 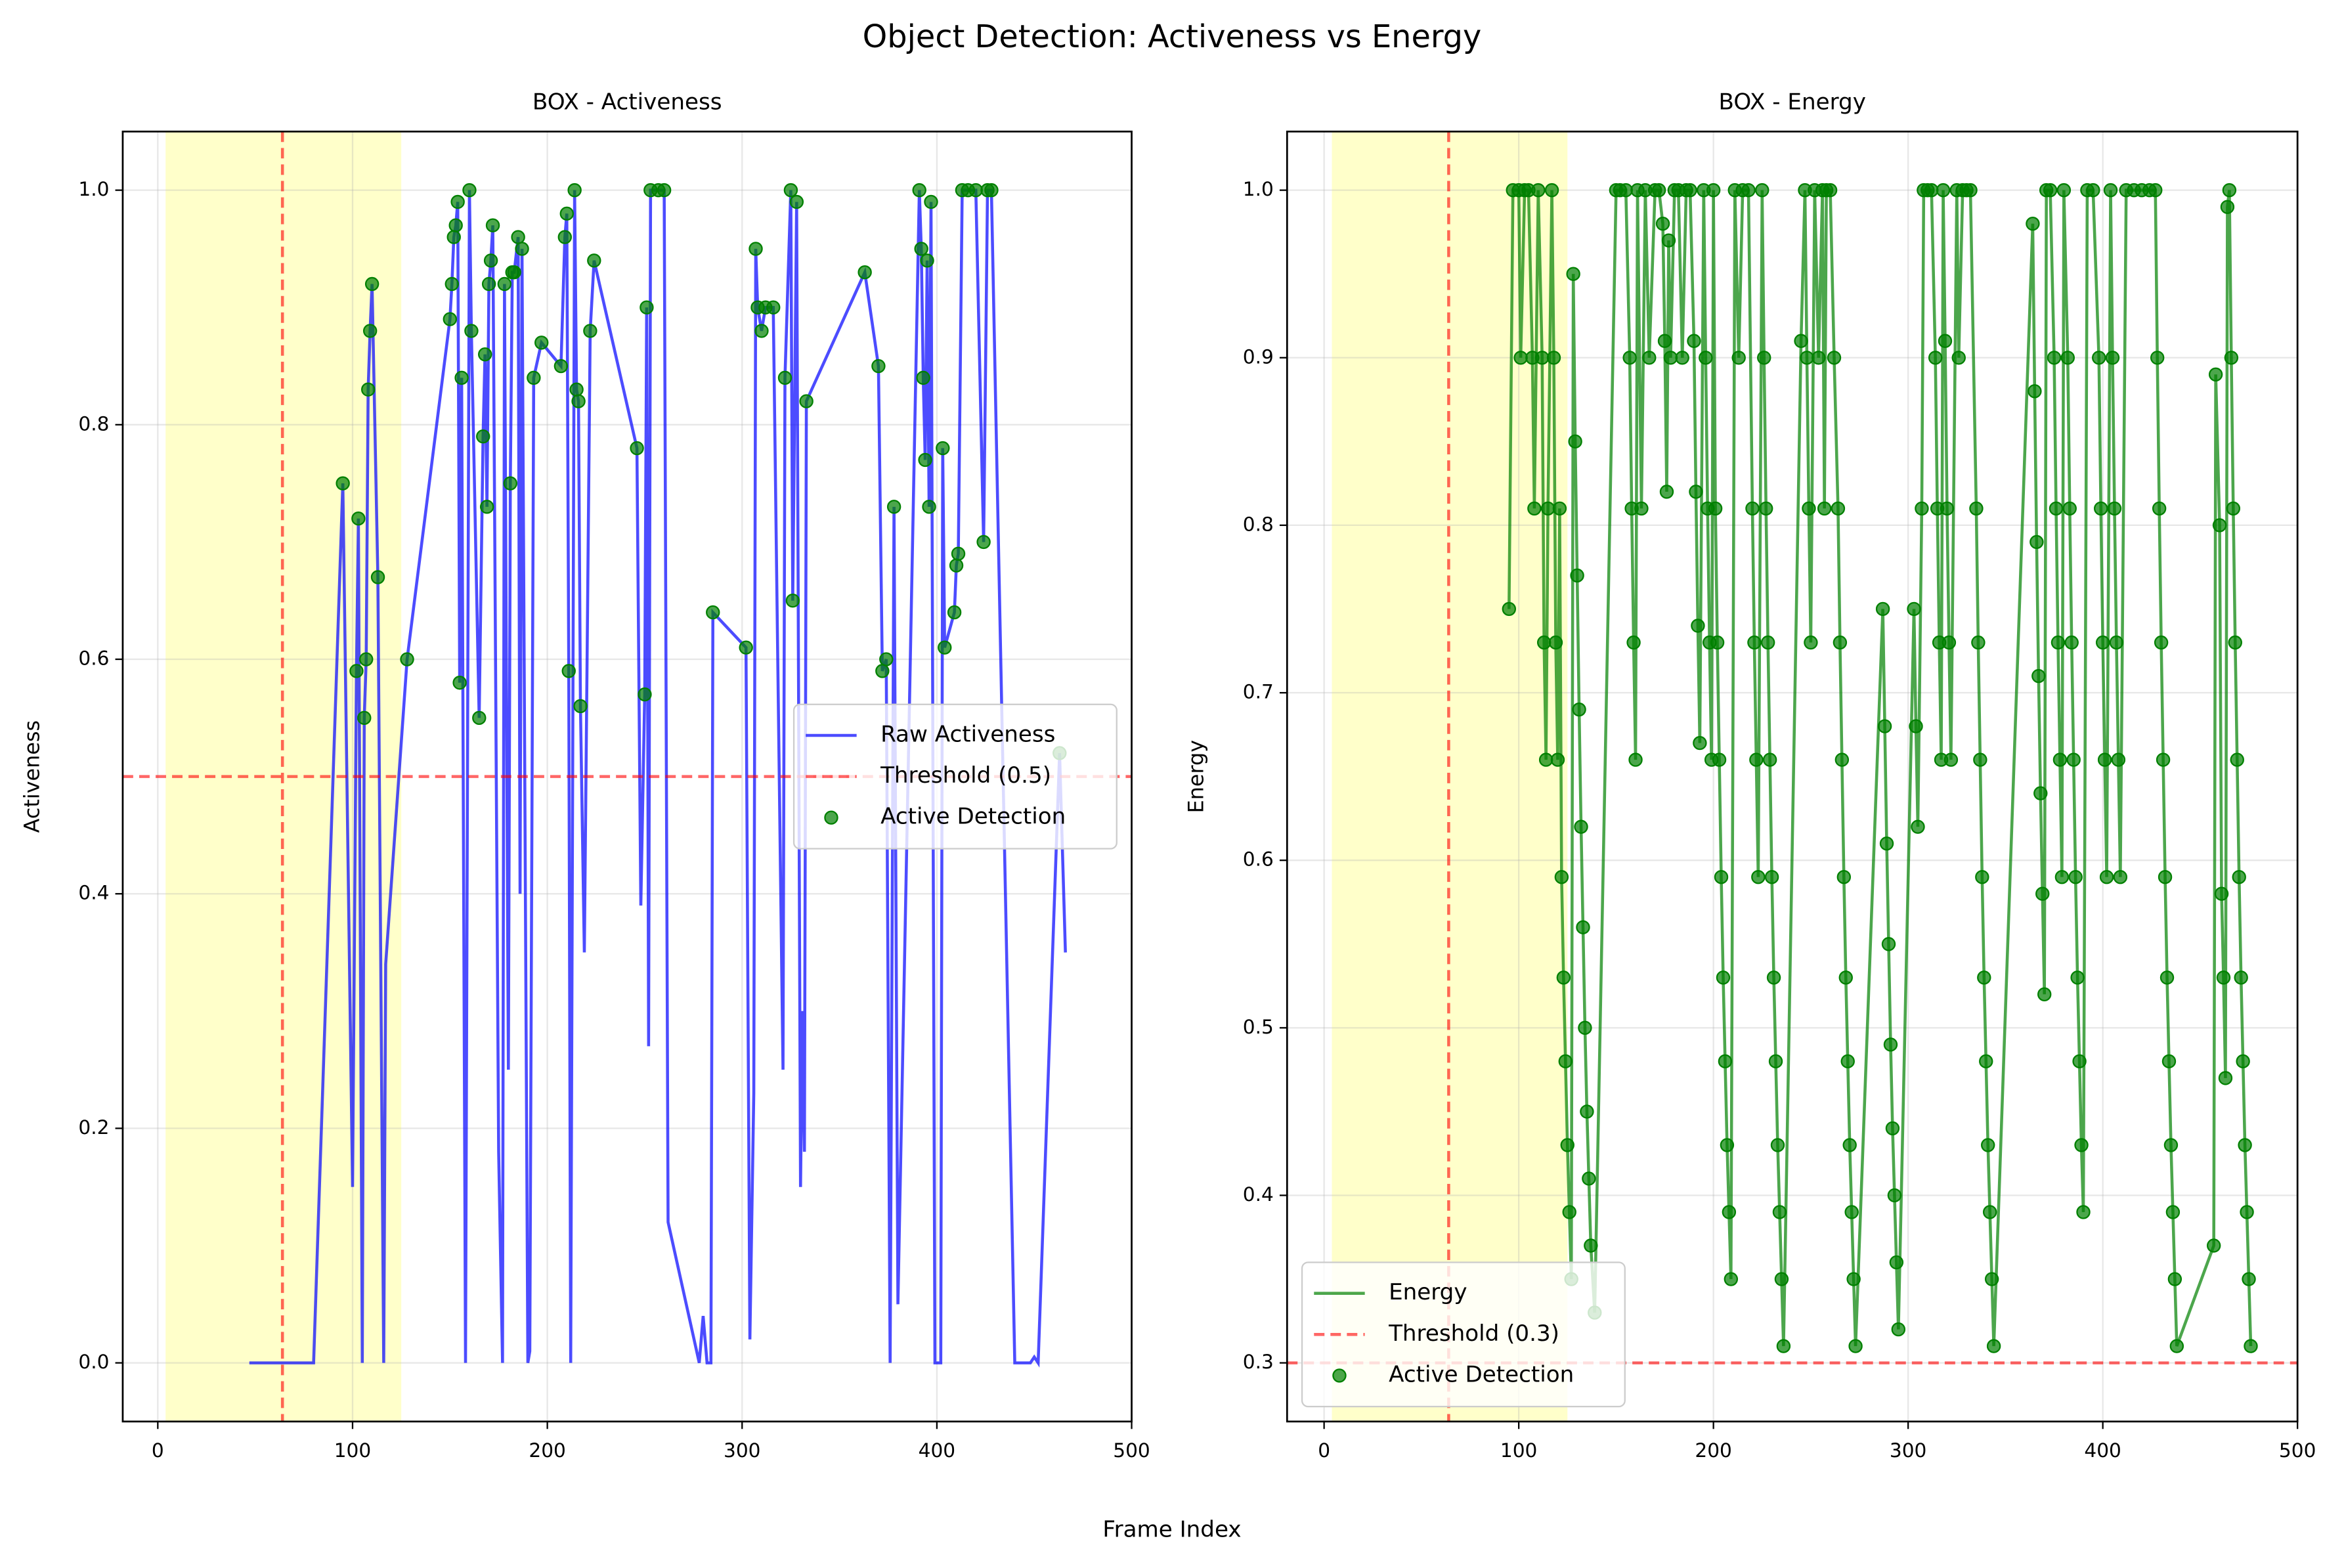 What do you see at coordinates (1793, 103) in the screenshot?
I see `subplot-title: BOX - Energy` at bounding box center [1793, 103].